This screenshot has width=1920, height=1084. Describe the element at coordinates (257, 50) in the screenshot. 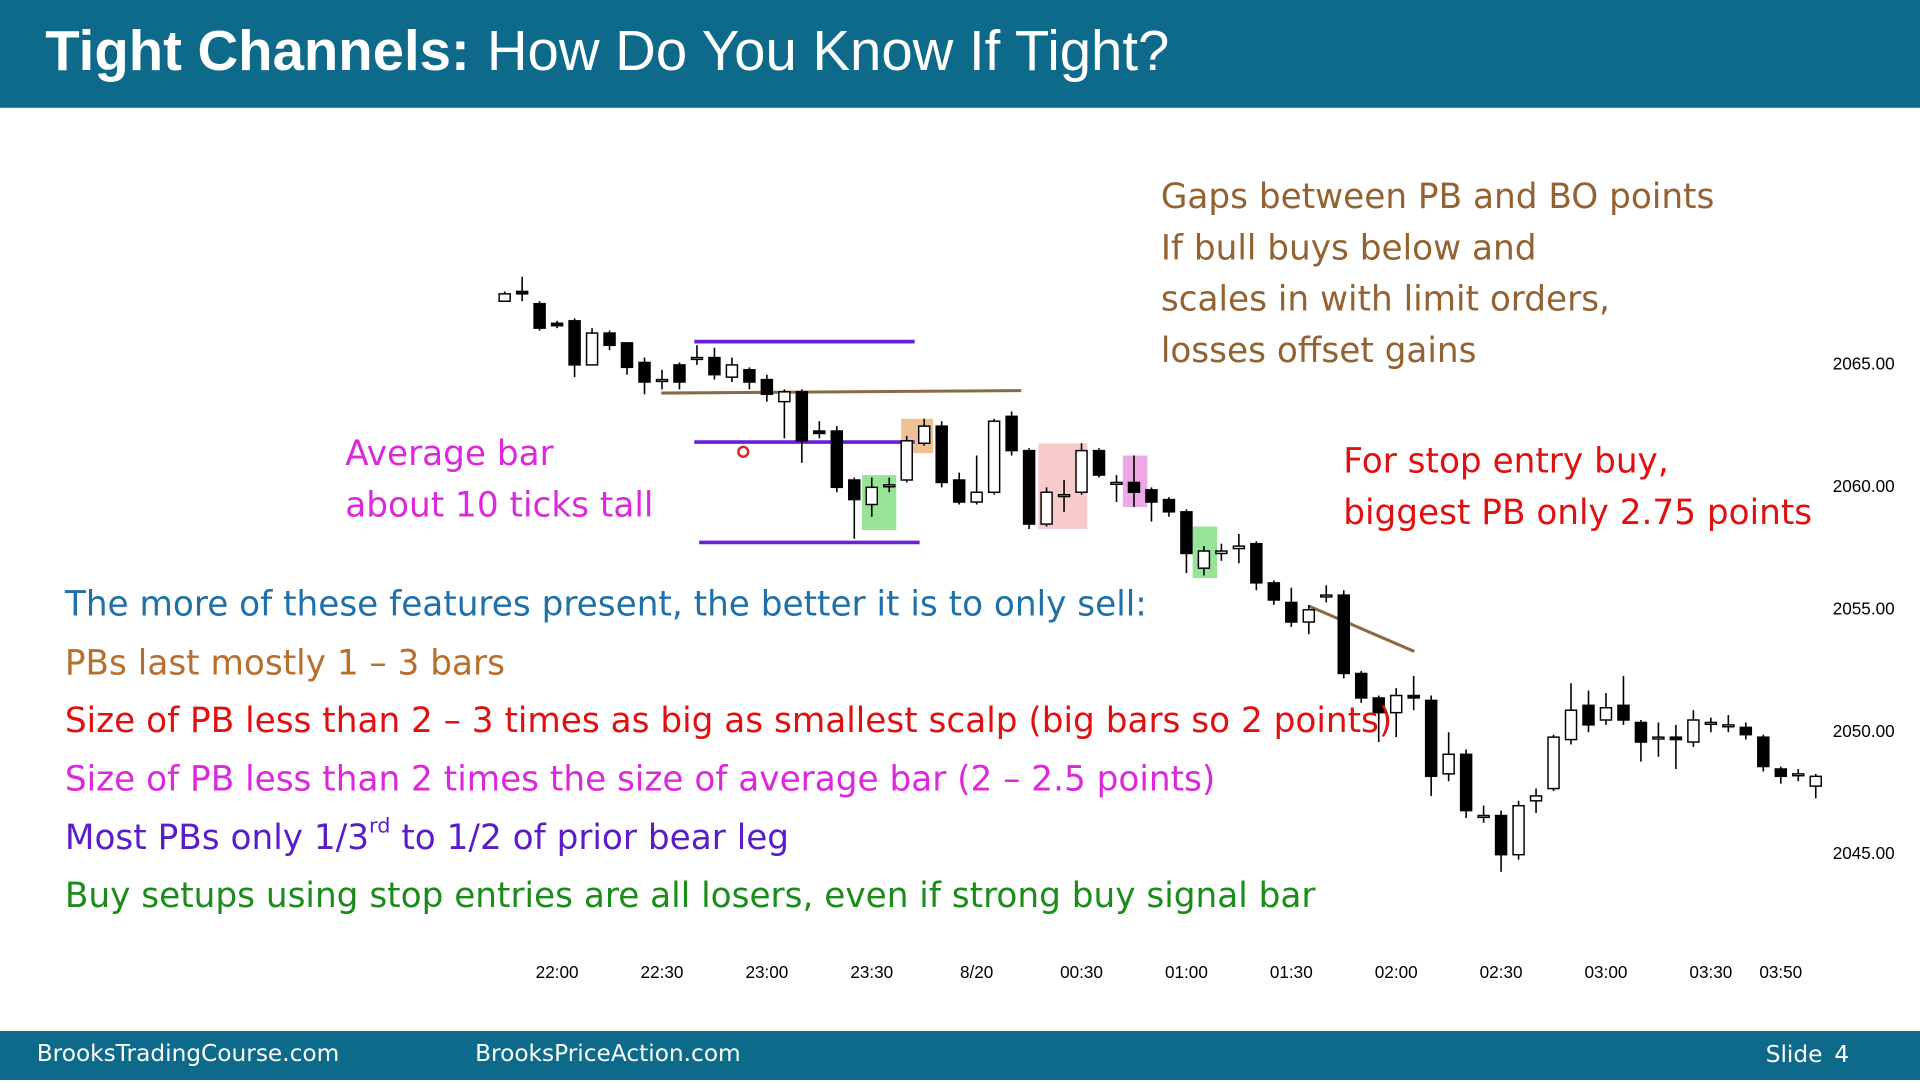

I see `title-bold: Tight Channels:` at that location.